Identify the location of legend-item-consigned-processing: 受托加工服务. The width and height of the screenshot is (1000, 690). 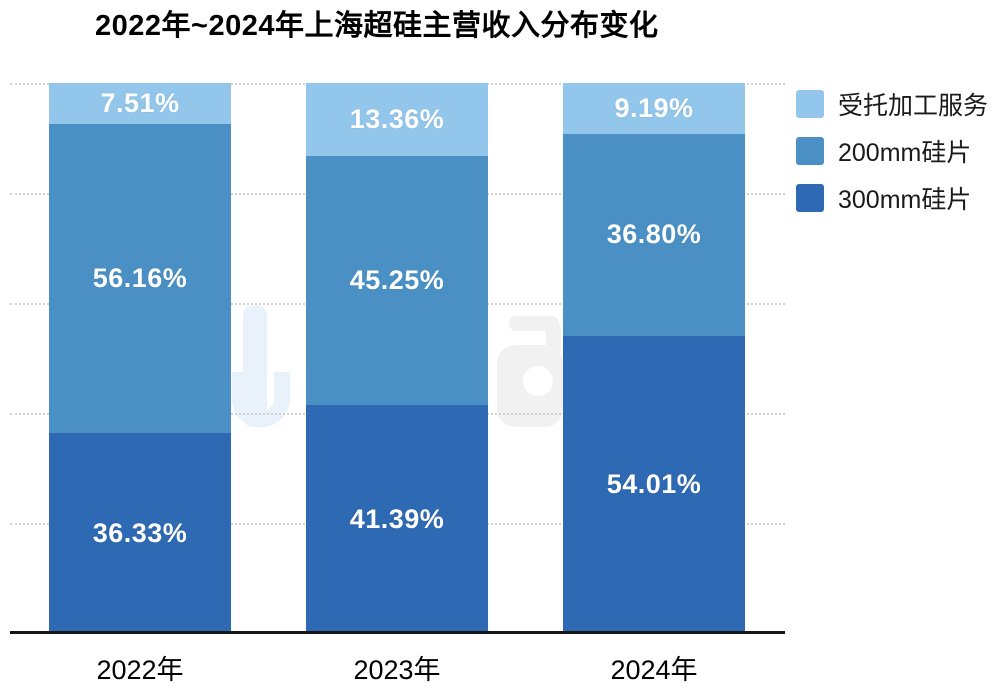
(892, 104).